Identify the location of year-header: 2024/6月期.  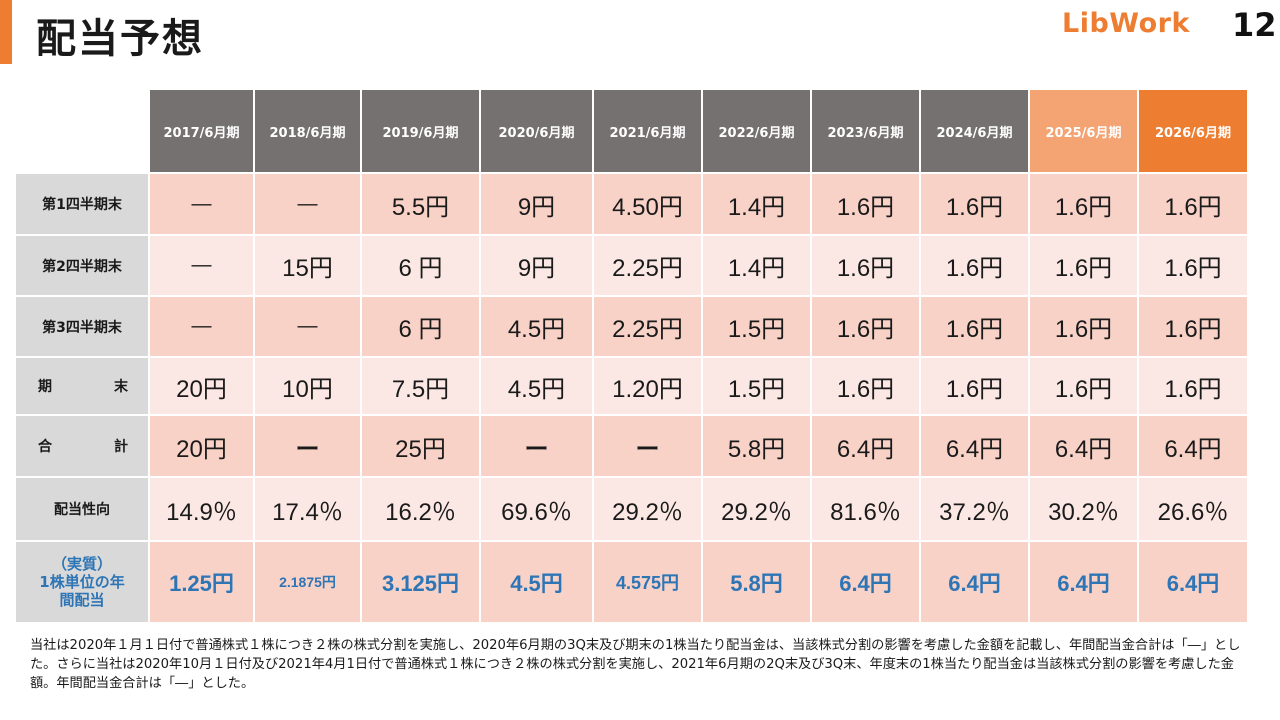
(975, 132).